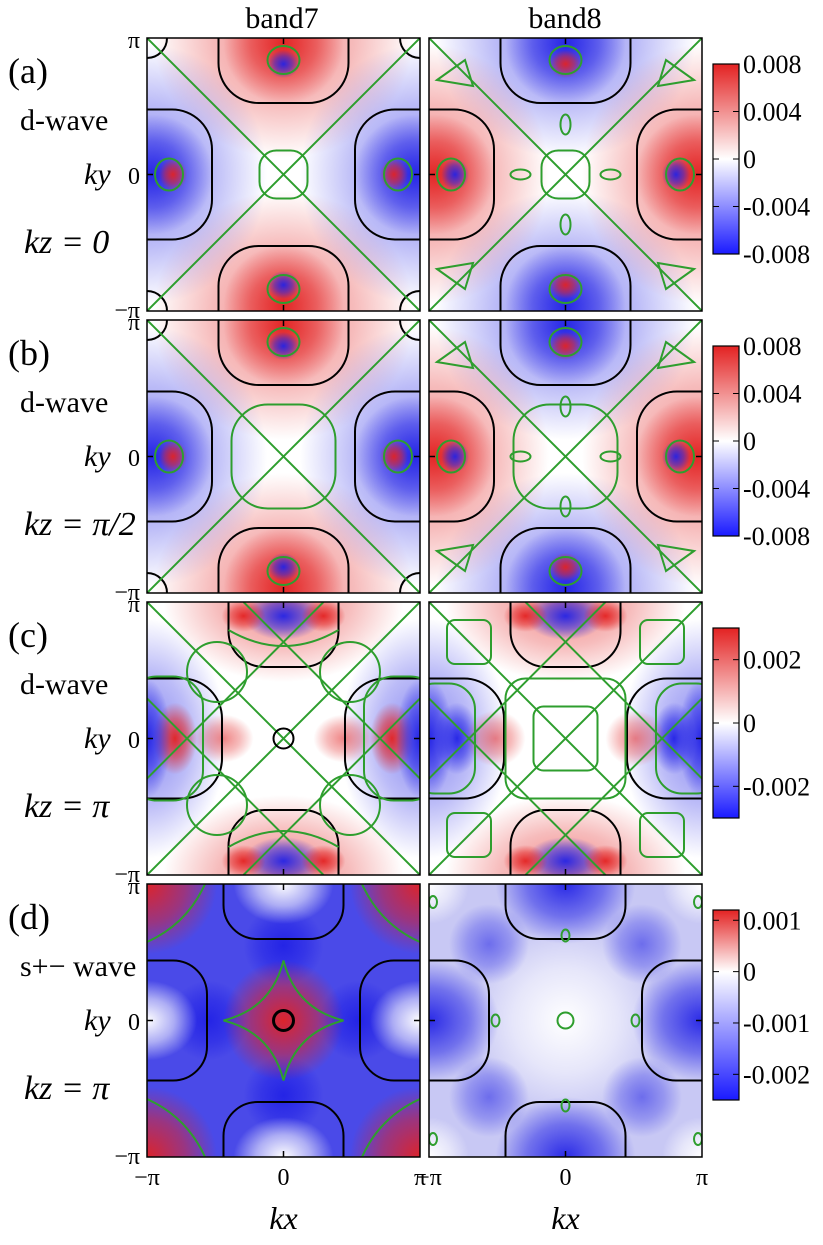  Describe the element at coordinates (28, 635) in the screenshot. I see `panel-label: (c)` at that location.